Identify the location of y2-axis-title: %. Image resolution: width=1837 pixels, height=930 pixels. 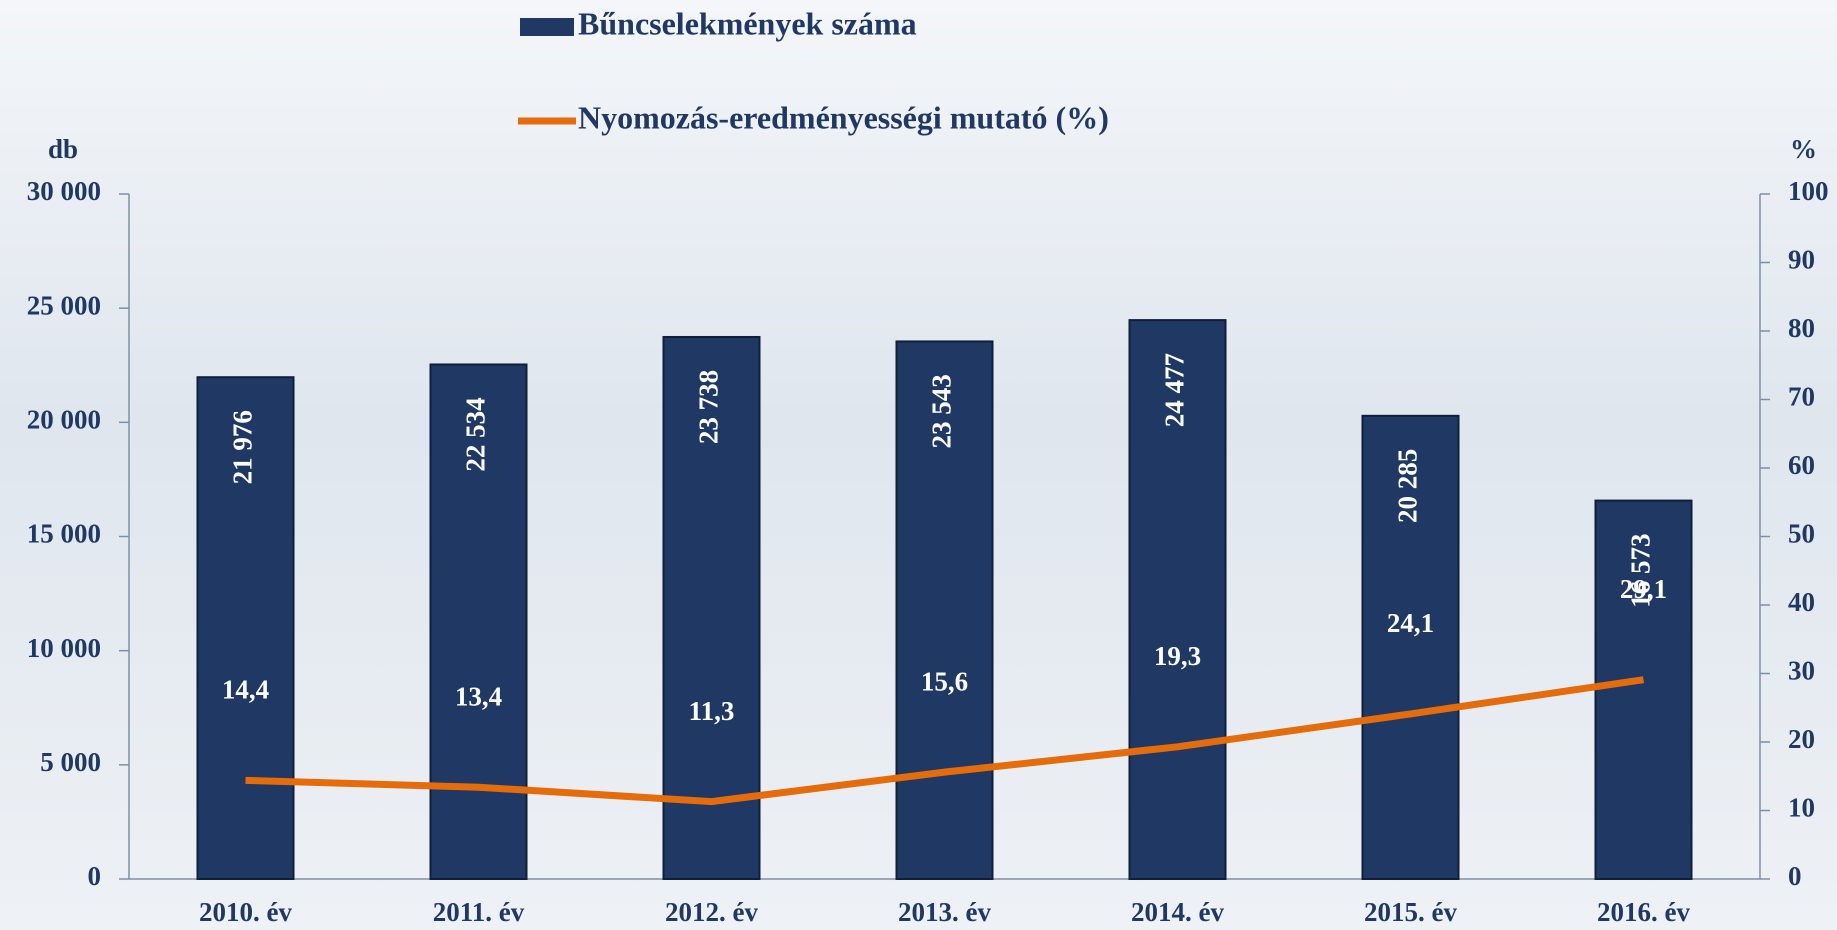
(1803, 149).